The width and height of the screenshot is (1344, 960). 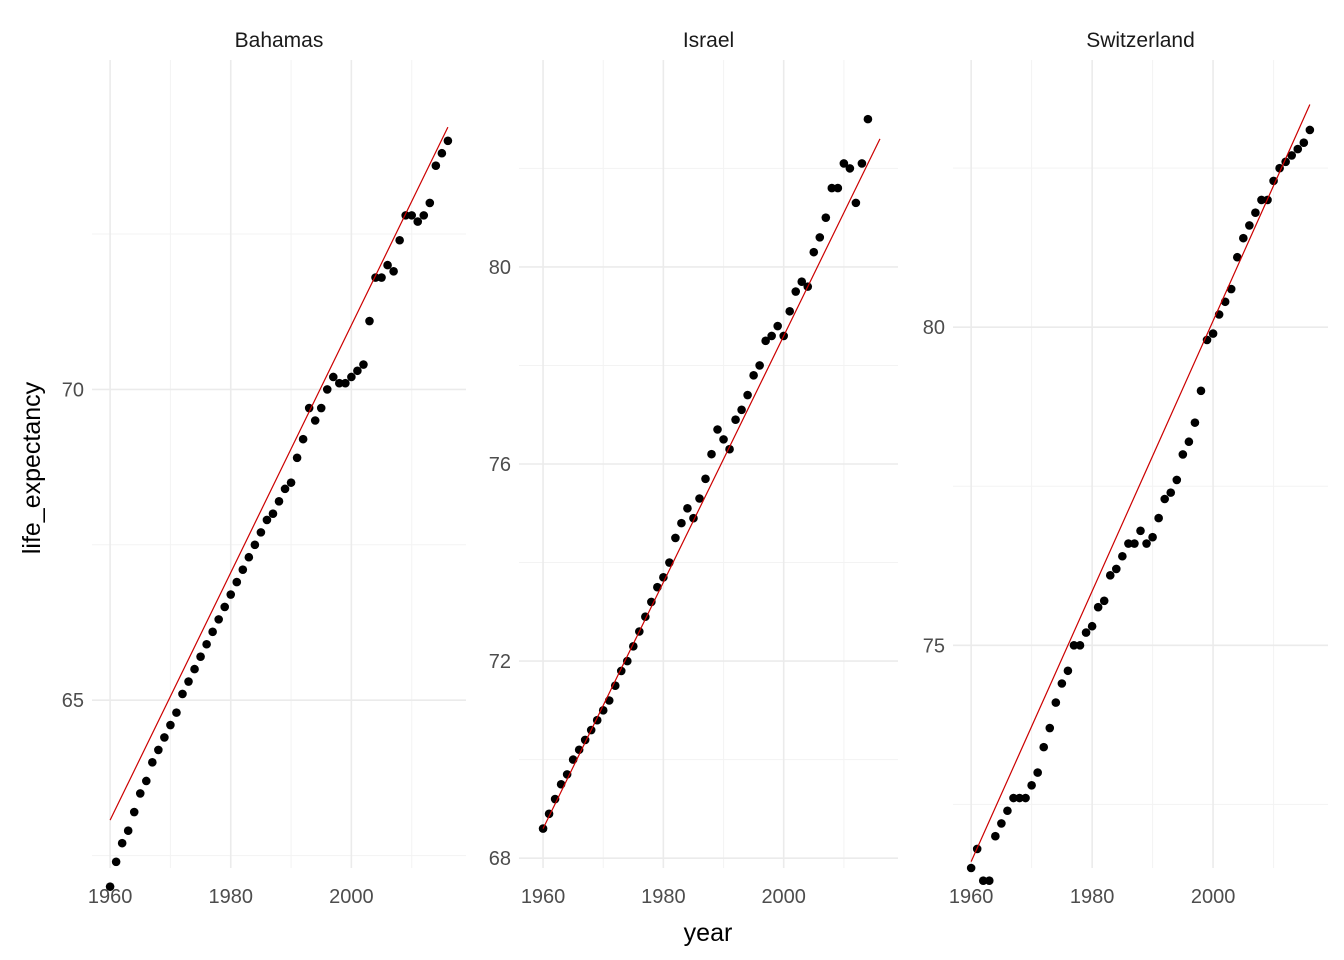 What do you see at coordinates (32, 467) in the screenshot?
I see `y-axis-title: life_expectancy` at bounding box center [32, 467].